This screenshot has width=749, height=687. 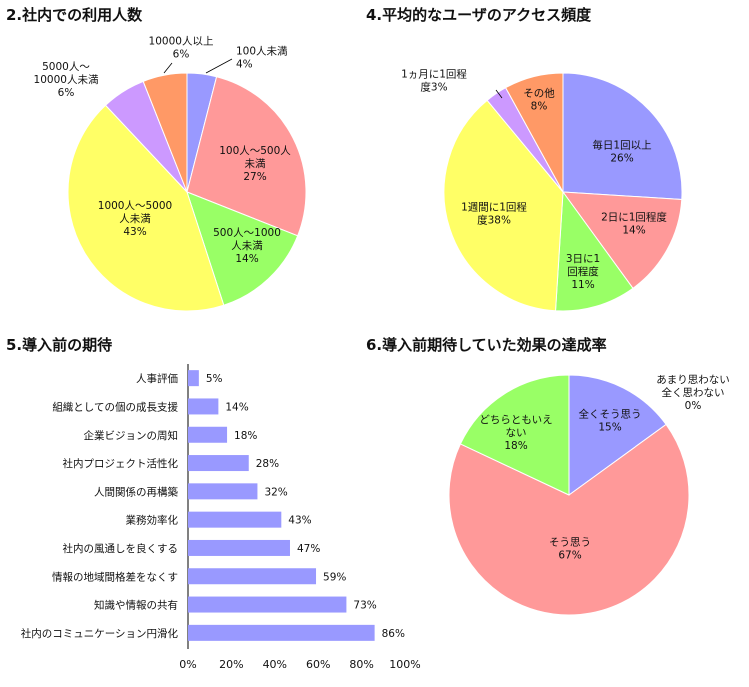 I want to click on bar-category-label-5: 業務効率化, so click(x=152, y=520).